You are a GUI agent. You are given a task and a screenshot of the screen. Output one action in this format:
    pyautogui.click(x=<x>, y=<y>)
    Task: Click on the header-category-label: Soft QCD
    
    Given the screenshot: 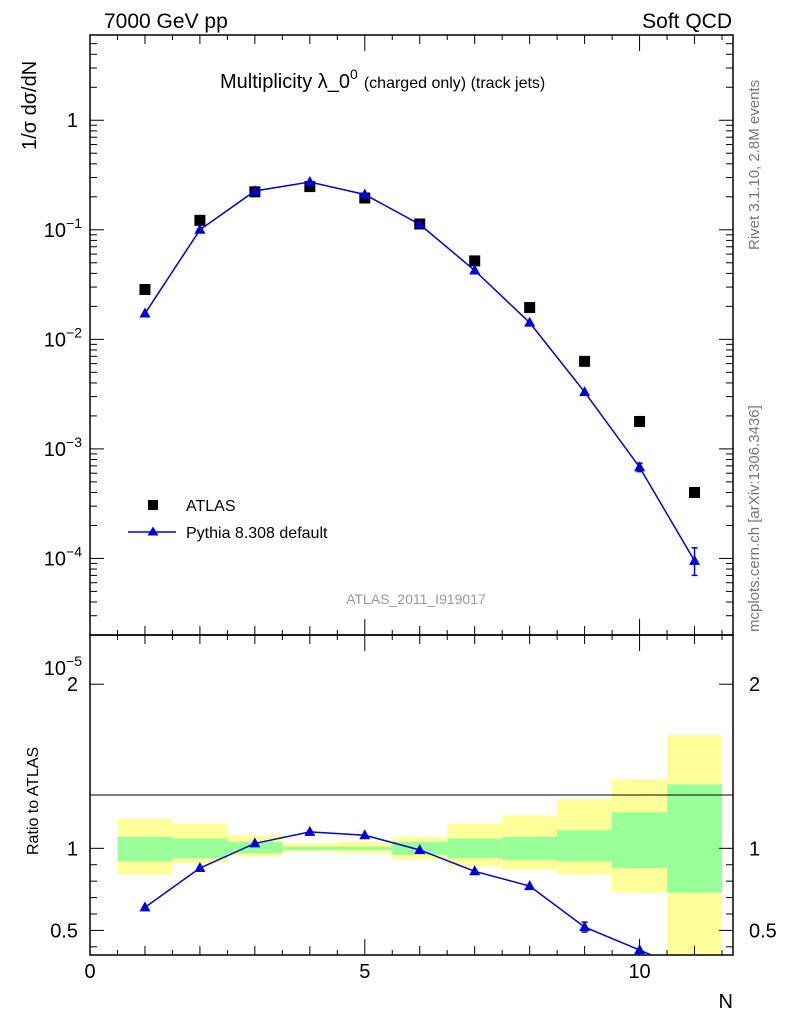 What is the action you would take?
    pyautogui.click(x=687, y=21)
    